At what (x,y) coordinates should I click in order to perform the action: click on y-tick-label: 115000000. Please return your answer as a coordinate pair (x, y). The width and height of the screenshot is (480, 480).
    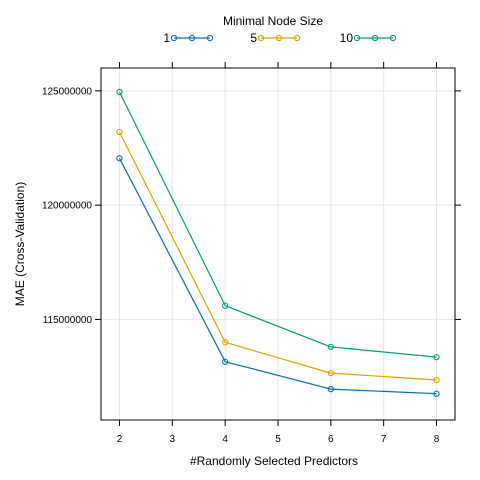
    Looking at the image, I should click on (68, 320).